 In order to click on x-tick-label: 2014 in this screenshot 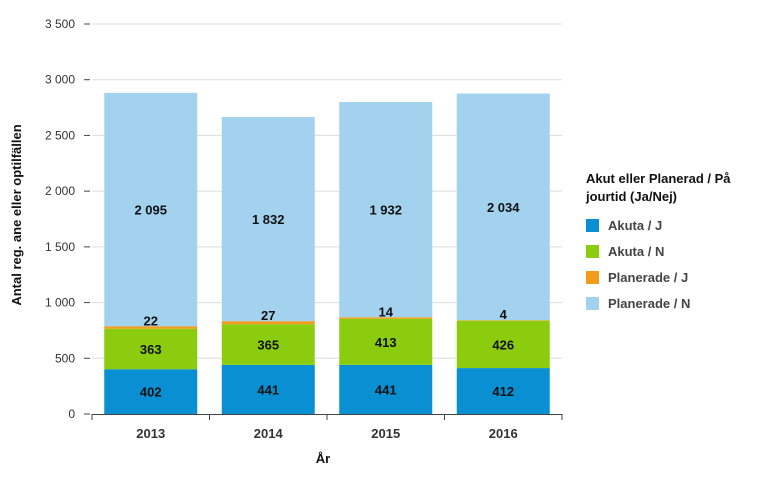, I will do `click(269, 433)`.